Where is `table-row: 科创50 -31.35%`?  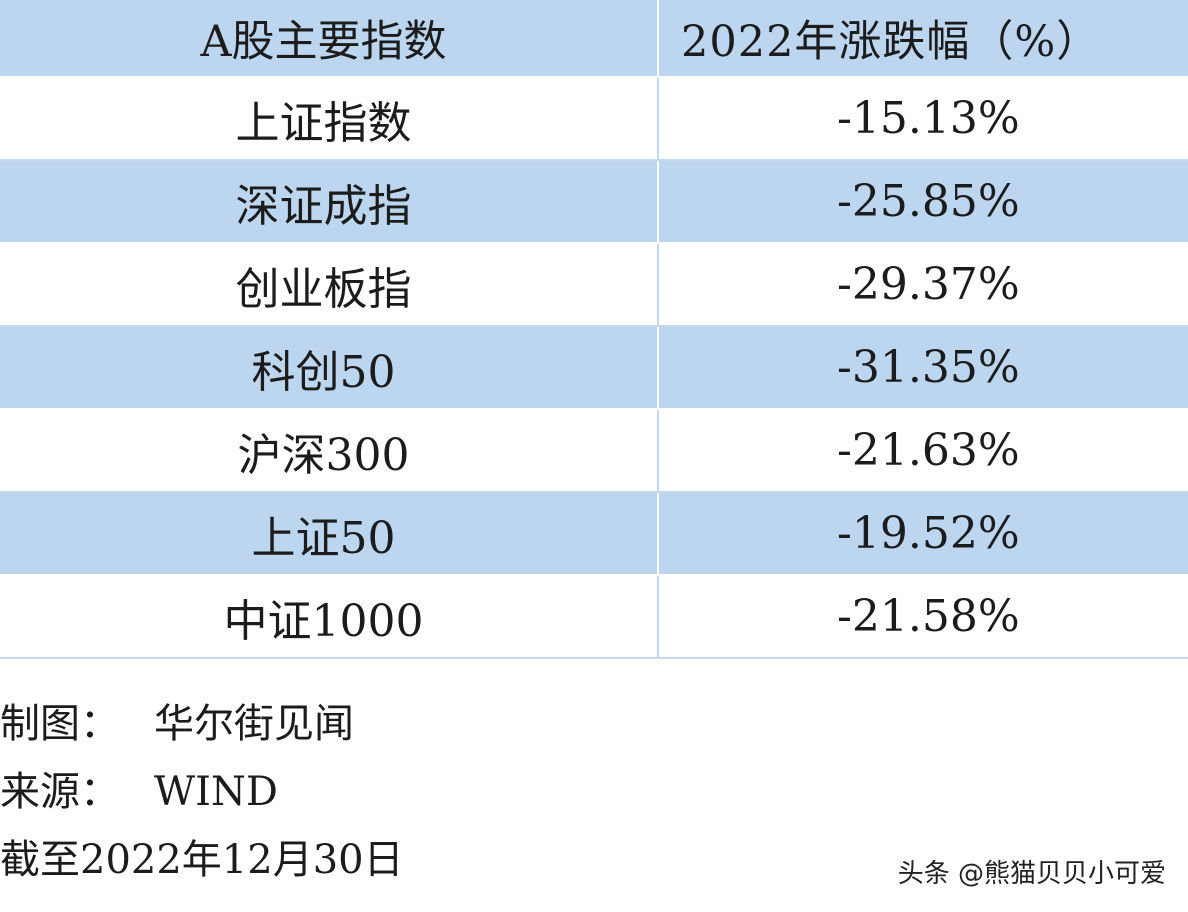 table-row: 科创50 -31.35% is located at coordinates (594, 368).